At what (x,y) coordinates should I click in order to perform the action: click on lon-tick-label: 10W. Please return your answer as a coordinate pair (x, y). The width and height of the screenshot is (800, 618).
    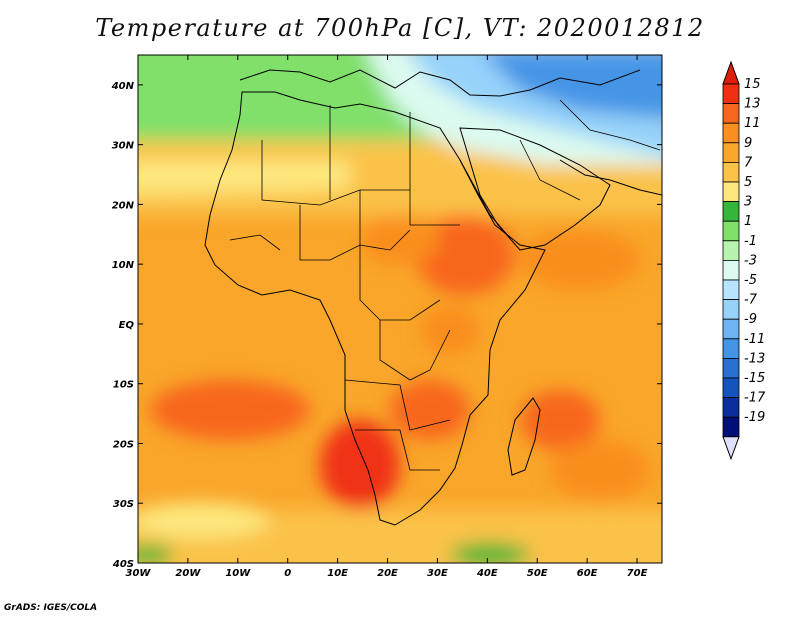
    Looking at the image, I should click on (238, 573).